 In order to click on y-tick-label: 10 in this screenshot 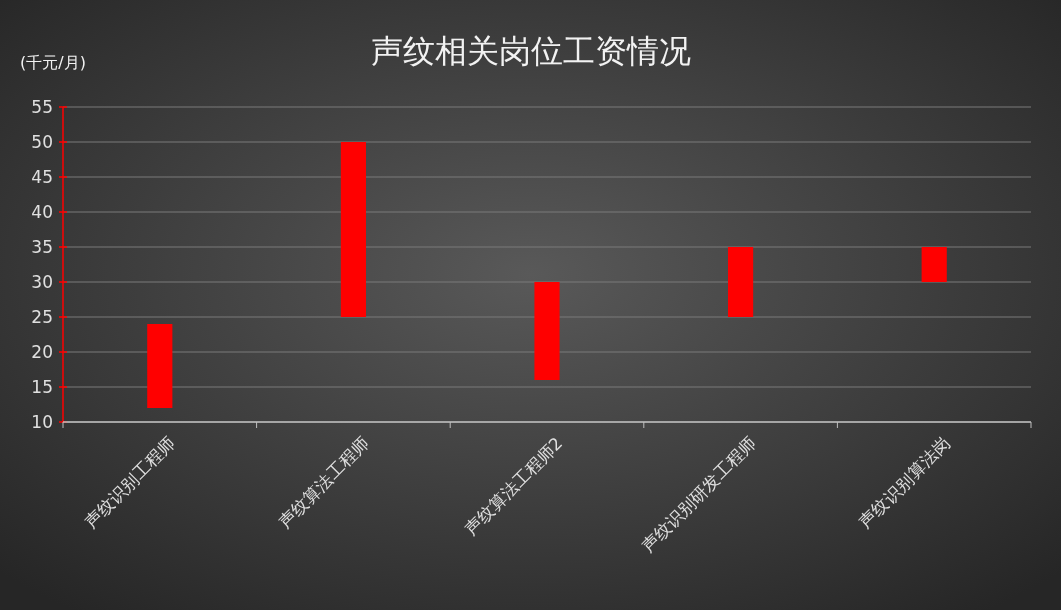, I will do `click(42, 421)`.